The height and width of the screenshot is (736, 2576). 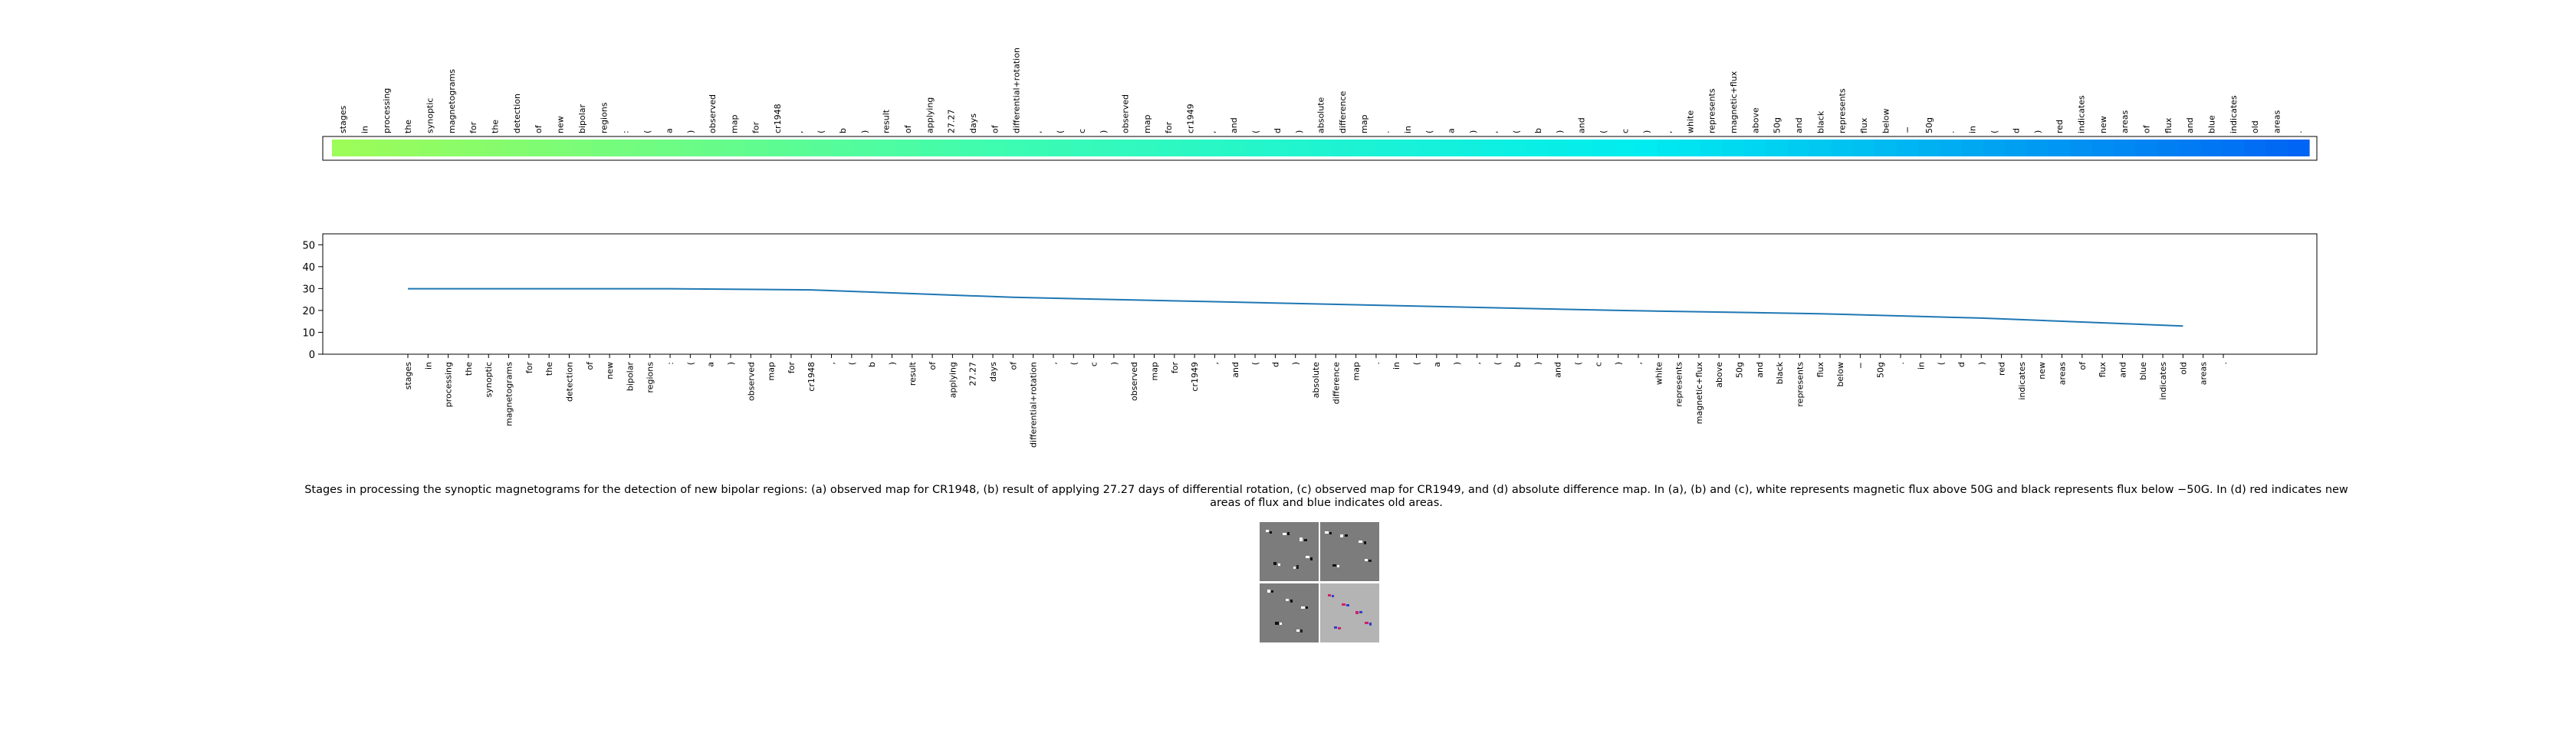 What do you see at coordinates (952, 122) in the screenshot?
I see `heatmap-token-label: 27.27` at bounding box center [952, 122].